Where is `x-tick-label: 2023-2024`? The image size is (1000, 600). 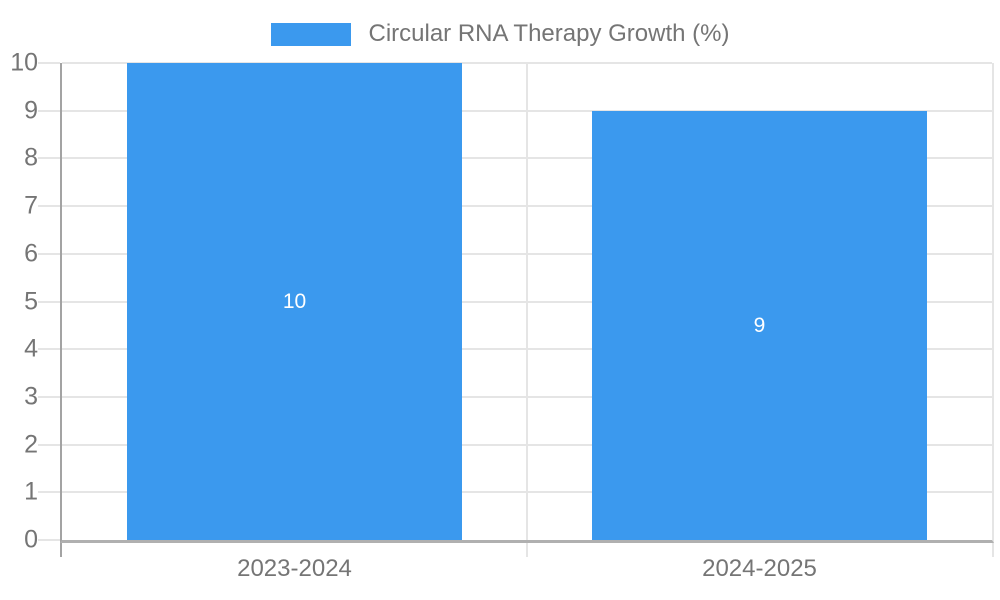
x-tick-label: 2023-2024 is located at coordinates (294, 568).